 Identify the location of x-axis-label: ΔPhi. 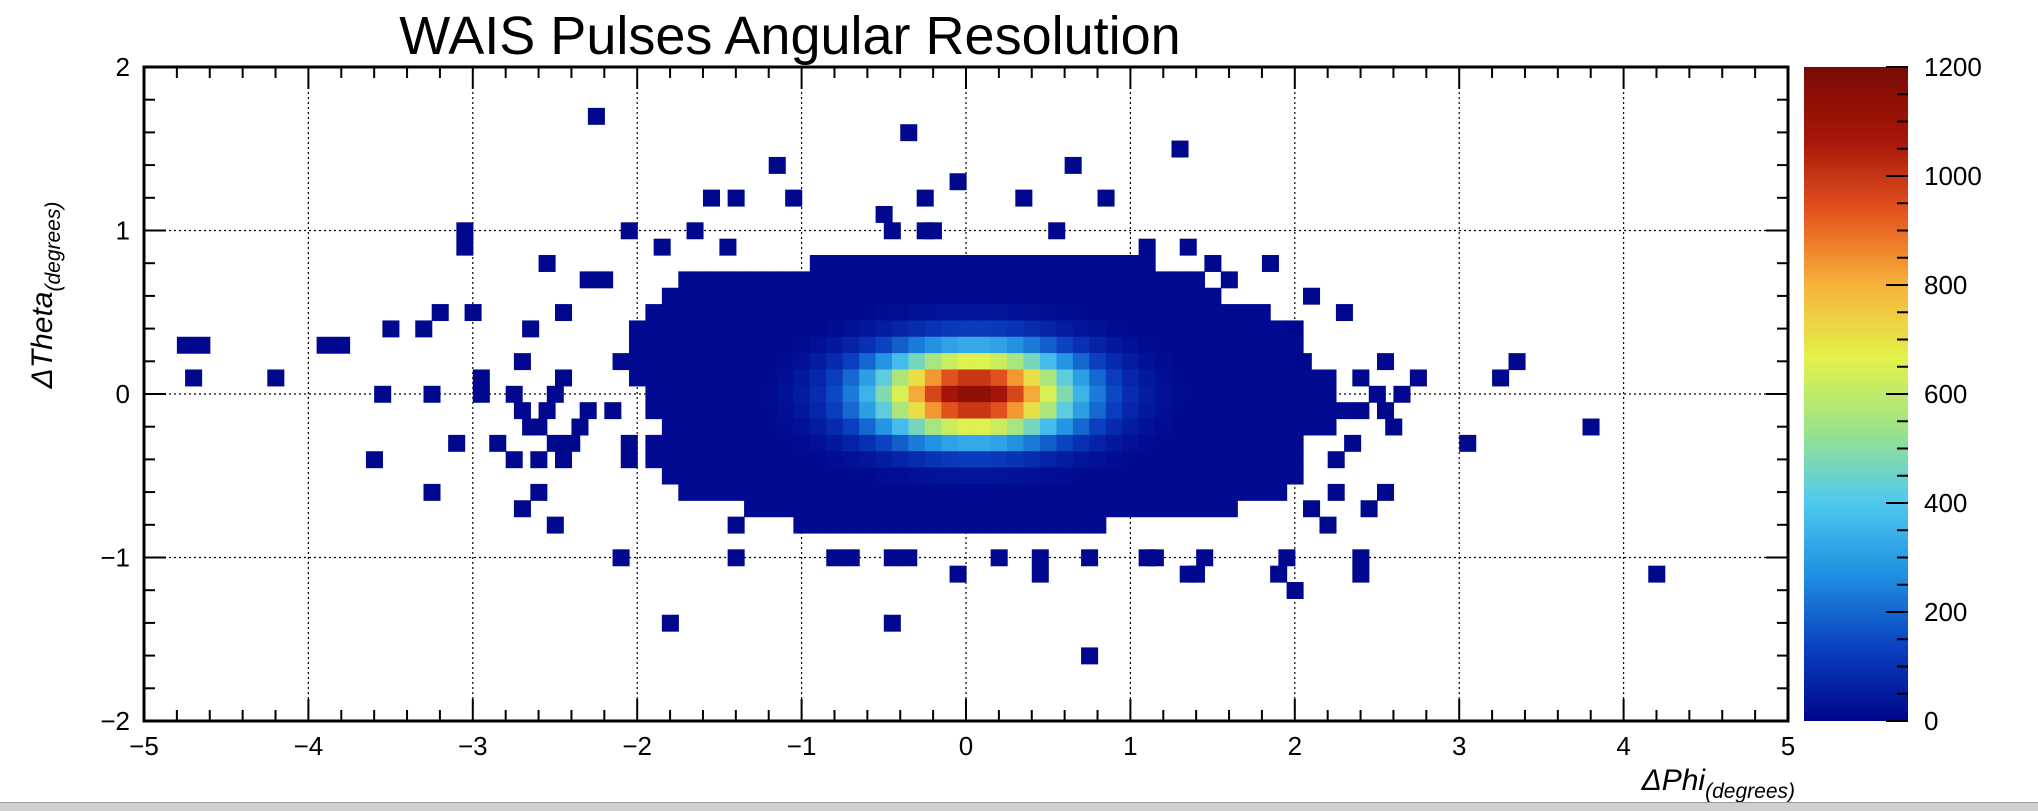
(1674, 780).